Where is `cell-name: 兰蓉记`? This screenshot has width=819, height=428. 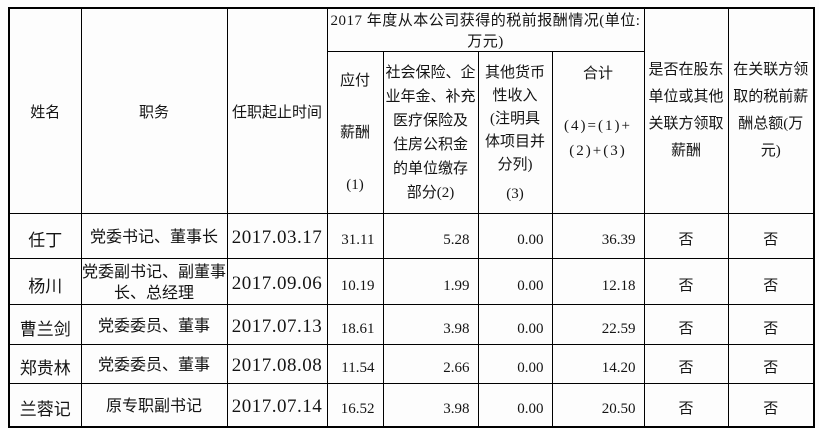
cell-name: 兰蓉记 is located at coordinates (45, 405).